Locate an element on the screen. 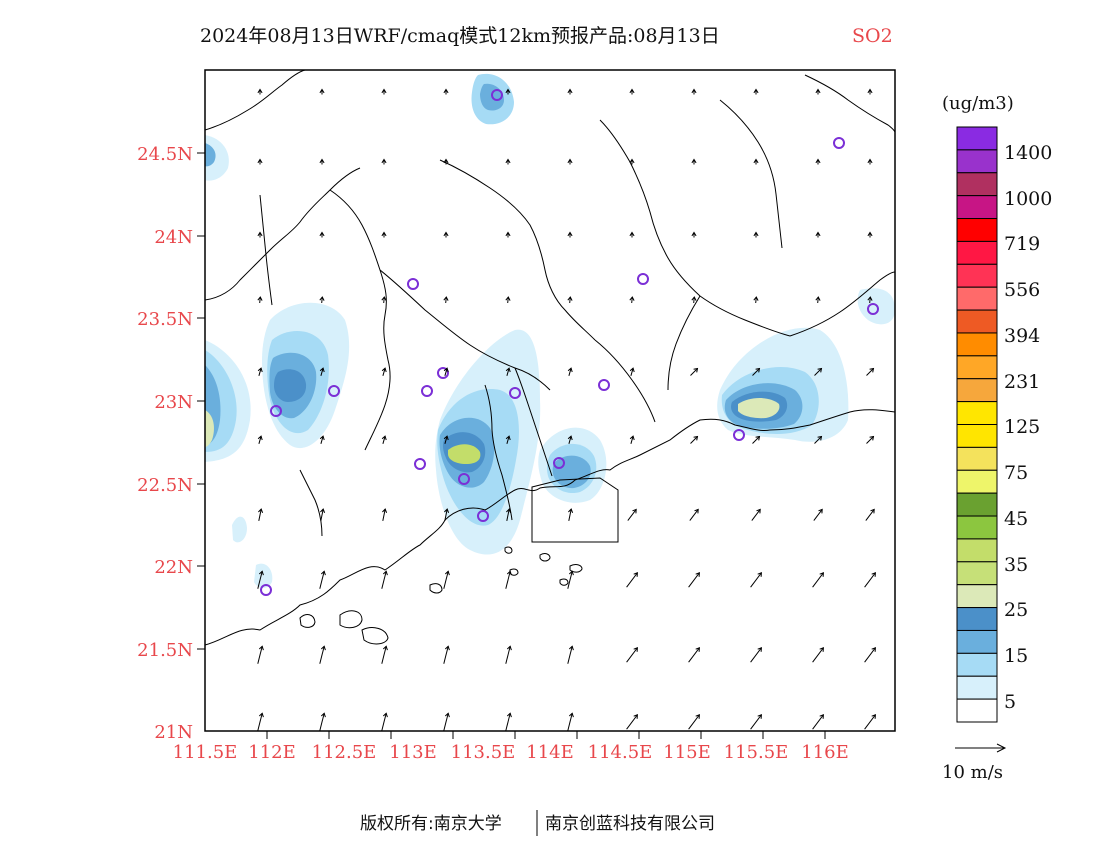 The height and width of the screenshot is (850, 1100). lon-tick-label: 115.5E is located at coordinates (756, 752).